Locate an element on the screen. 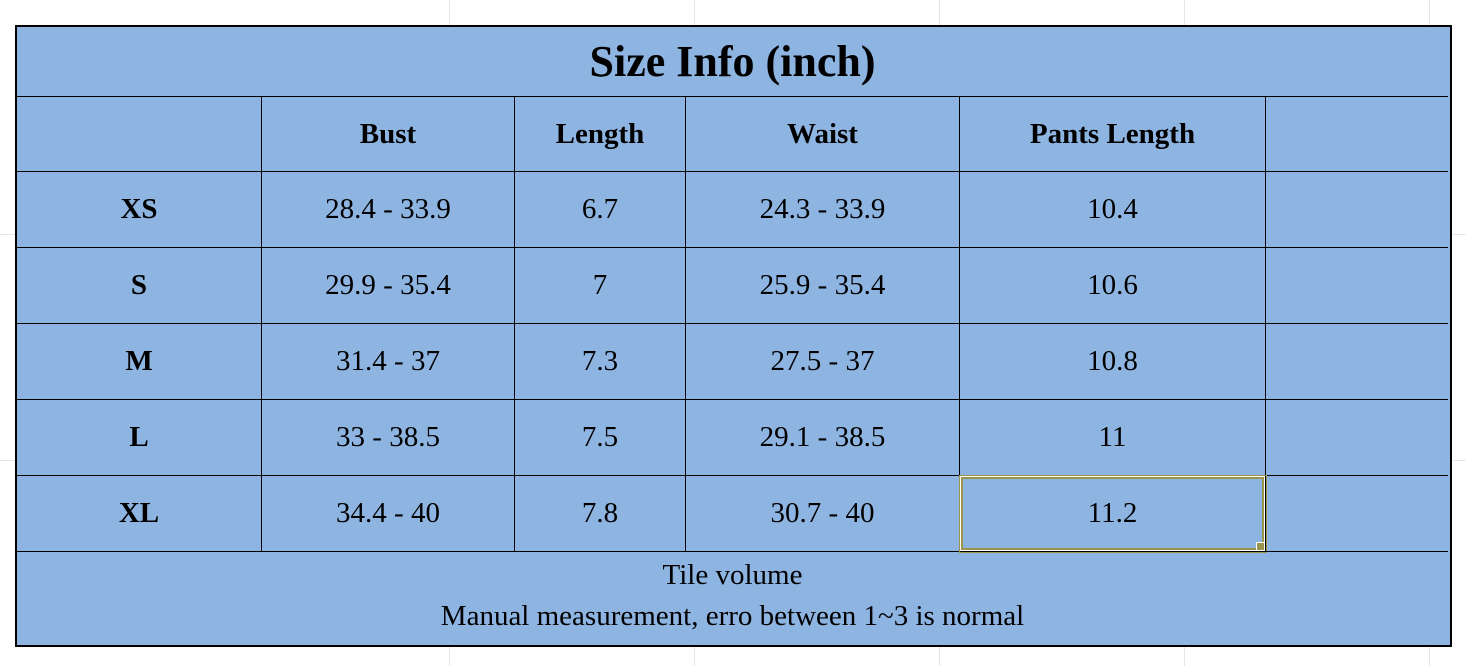 The width and height of the screenshot is (1466, 666). column-header-empty-right is located at coordinates (1357, 134).